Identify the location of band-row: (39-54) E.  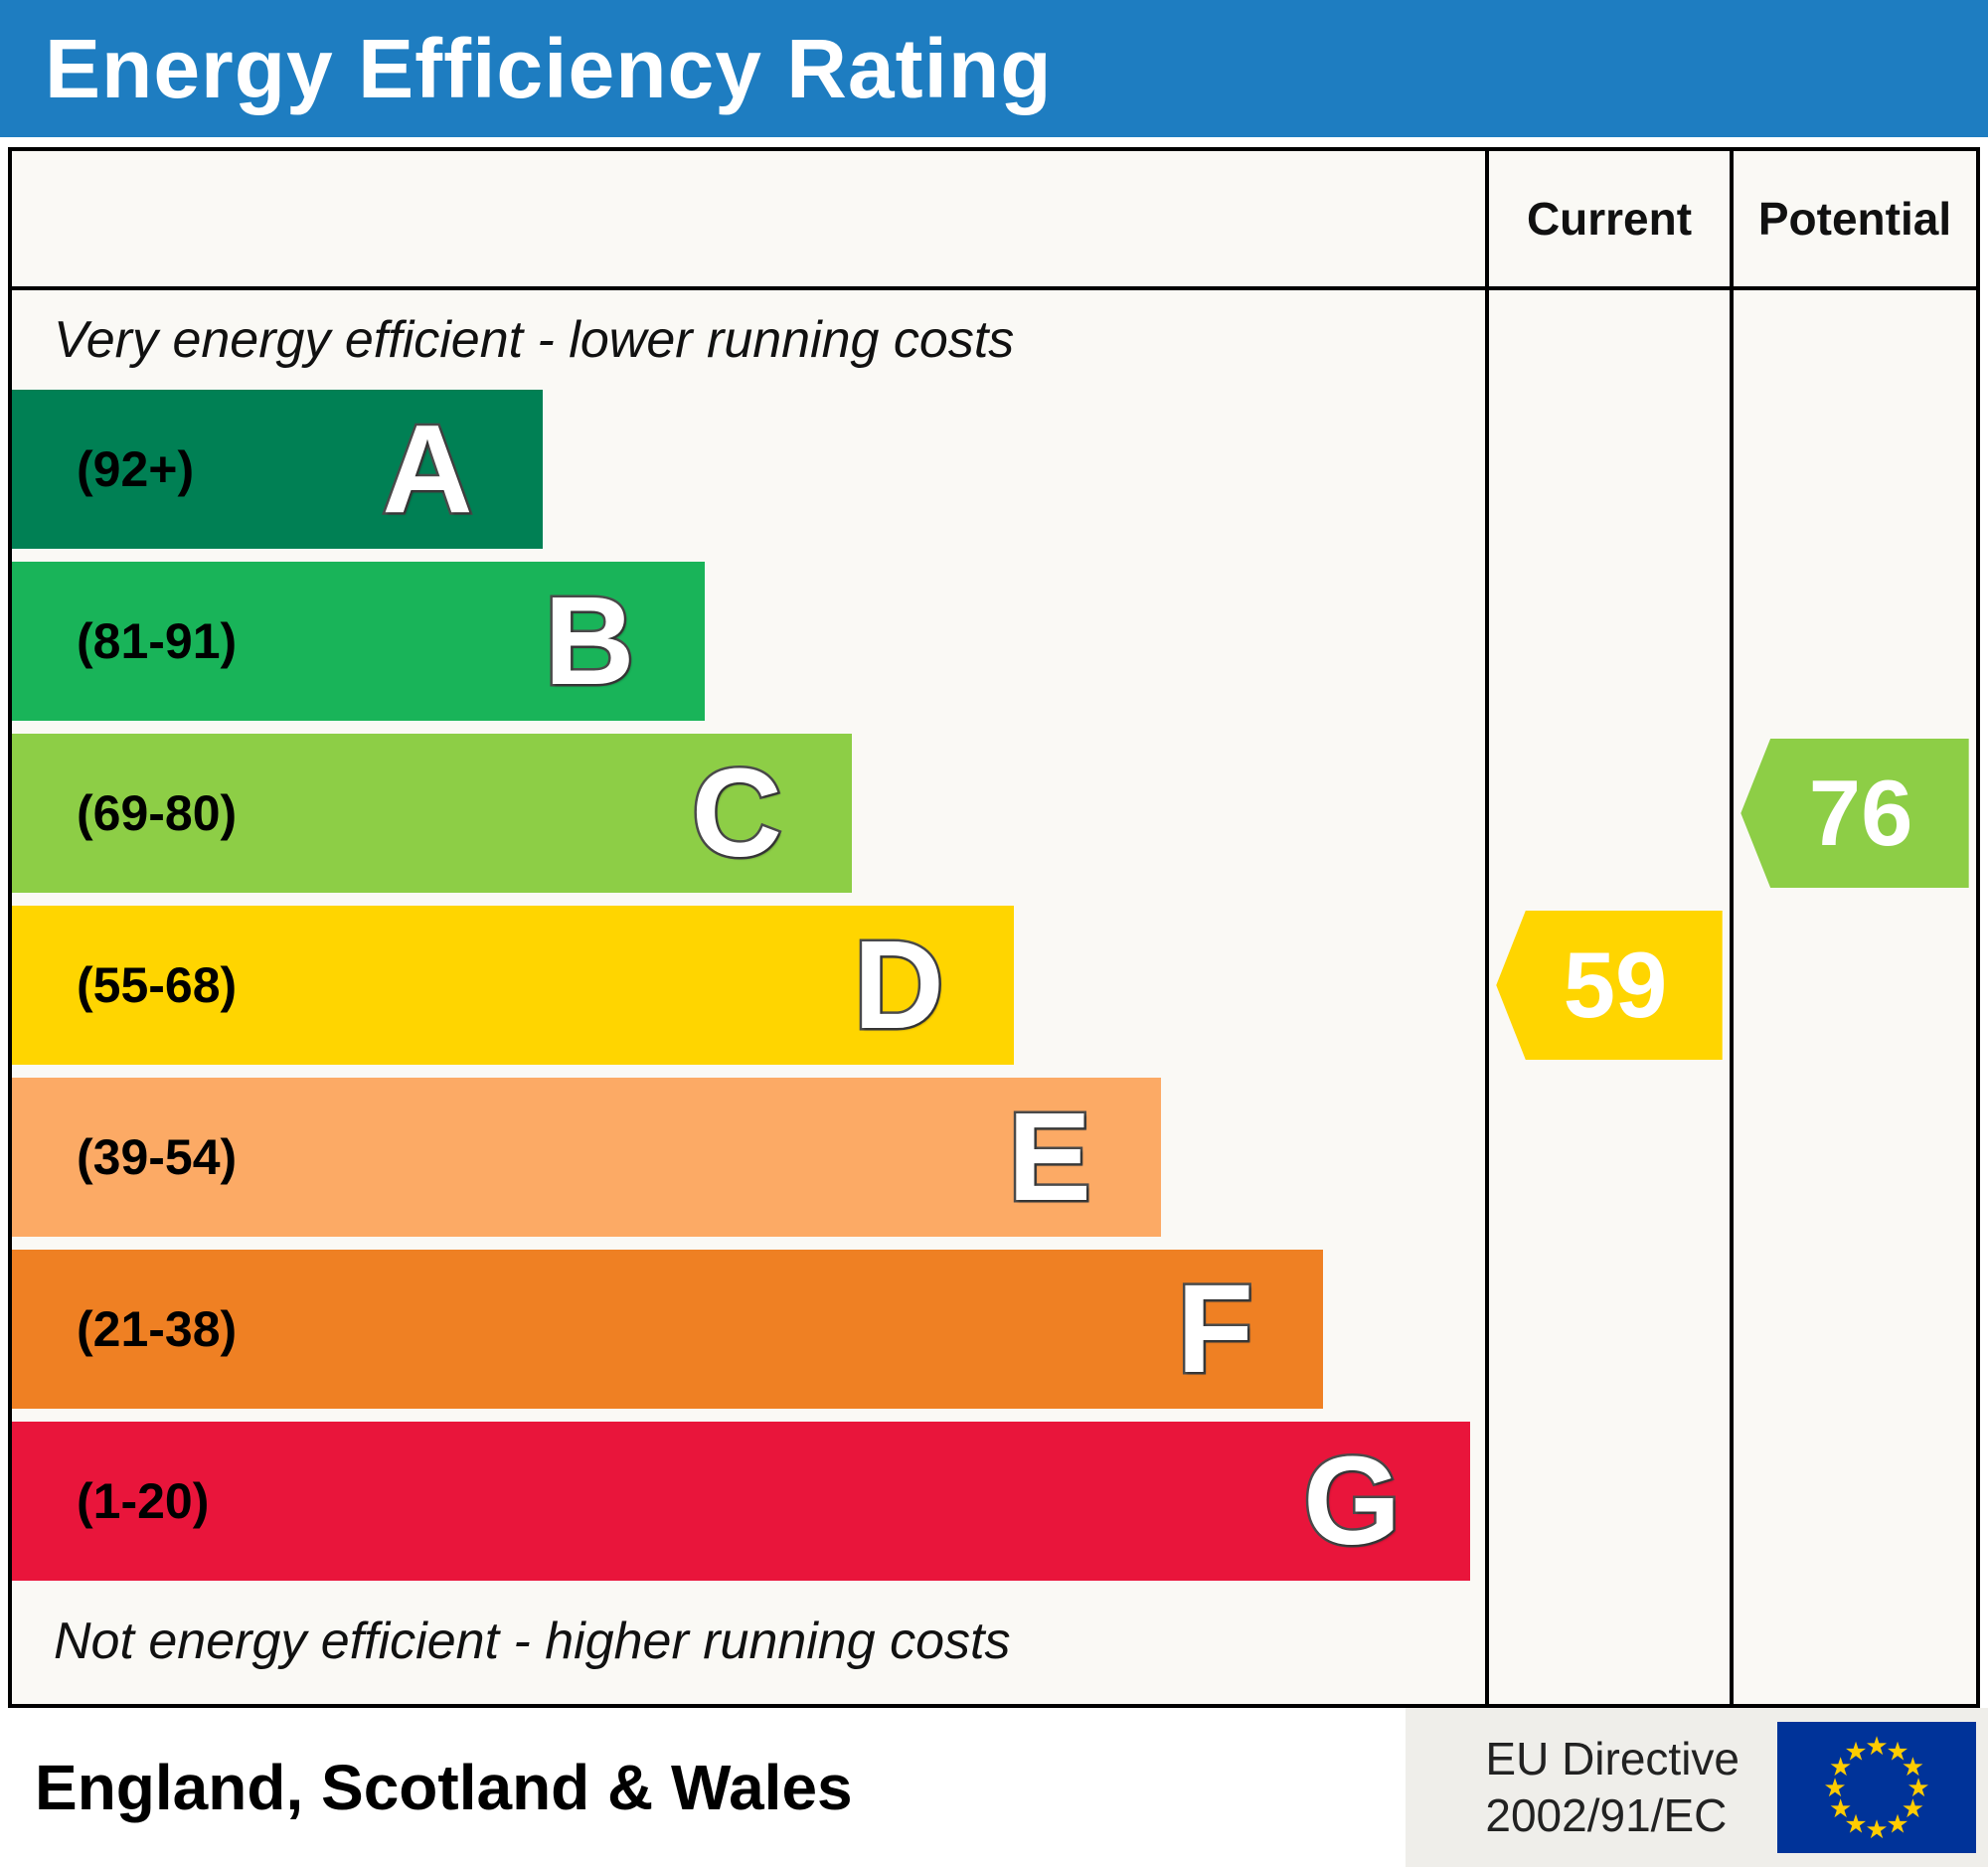
(748, 1157).